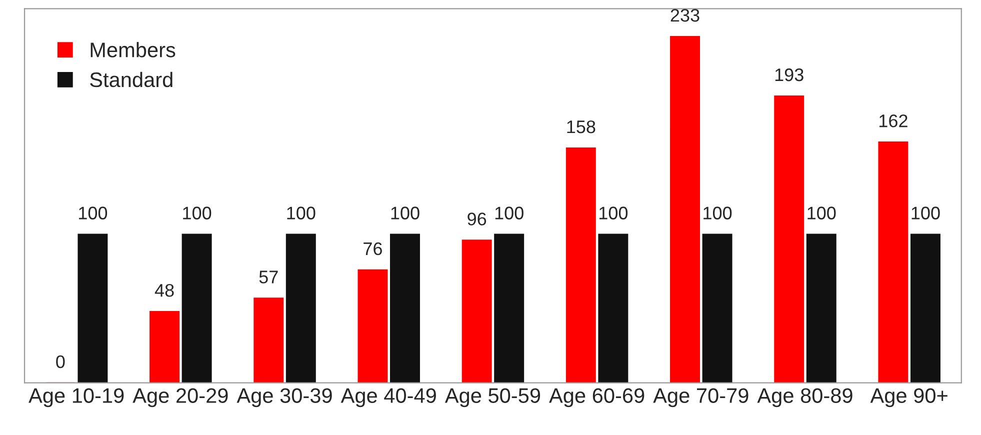 The height and width of the screenshot is (435, 981). What do you see at coordinates (685, 15) in the screenshot?
I see `data-label: 233` at bounding box center [685, 15].